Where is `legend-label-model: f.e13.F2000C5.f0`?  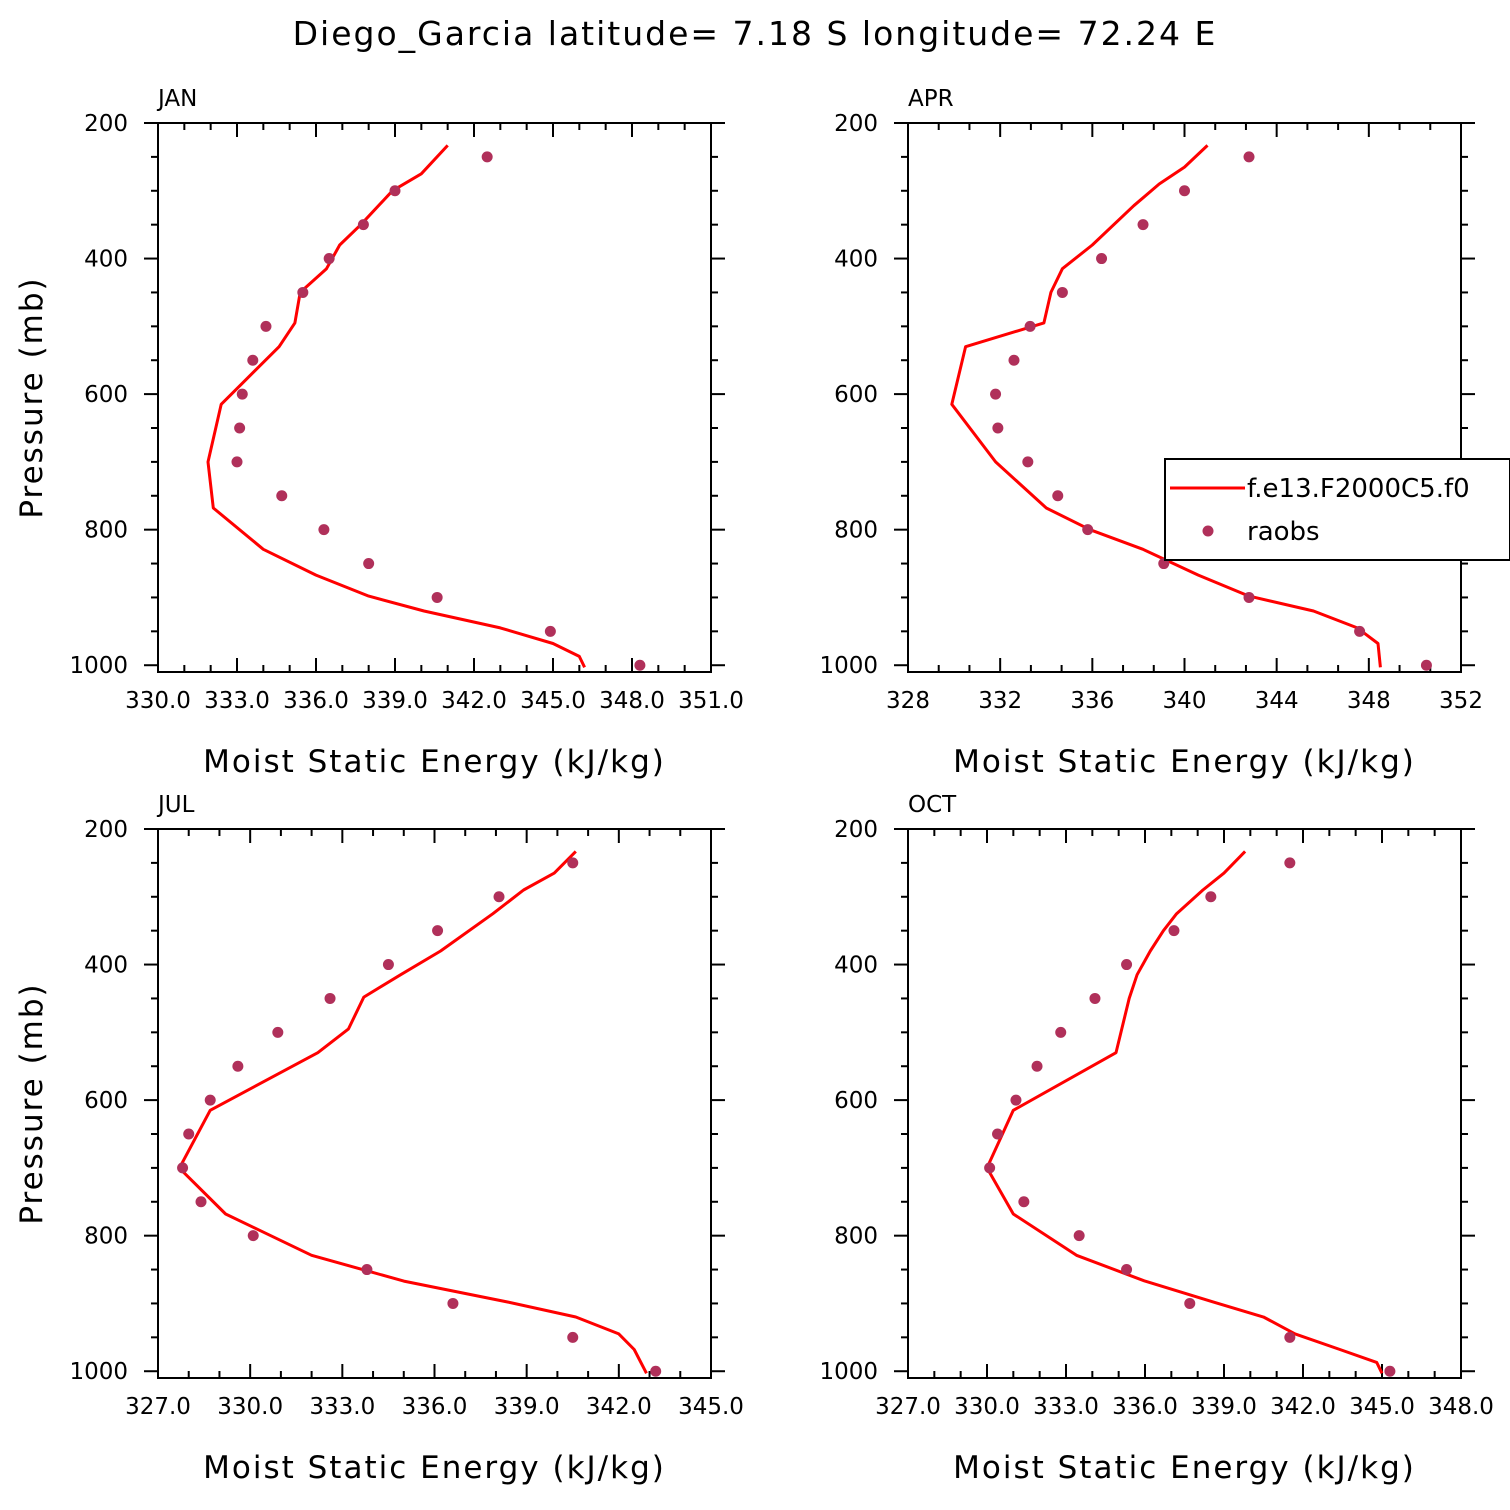
legend-label-model: f.e13.F2000C5.f0 is located at coordinates (1358, 489).